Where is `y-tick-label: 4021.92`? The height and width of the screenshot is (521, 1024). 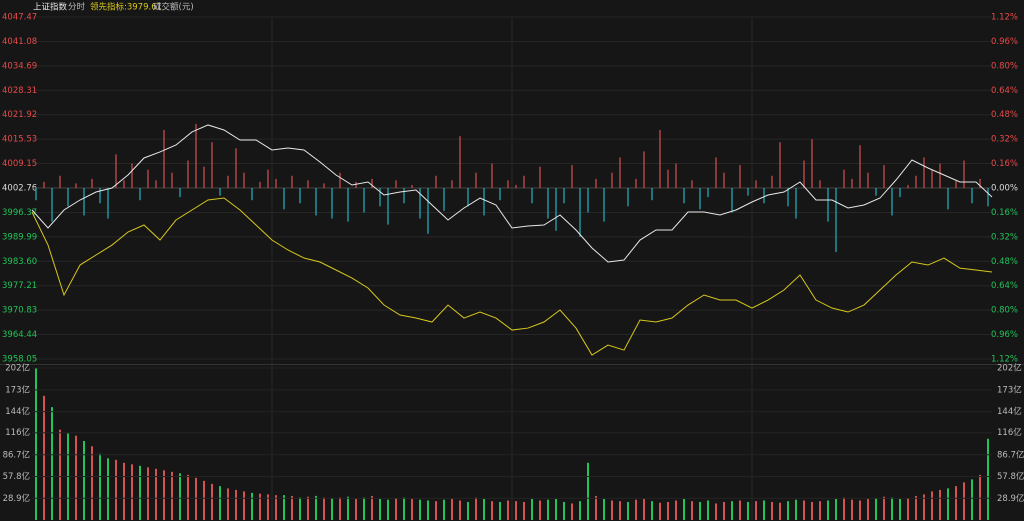 y-tick-label: 4021.92 is located at coordinates (19, 115).